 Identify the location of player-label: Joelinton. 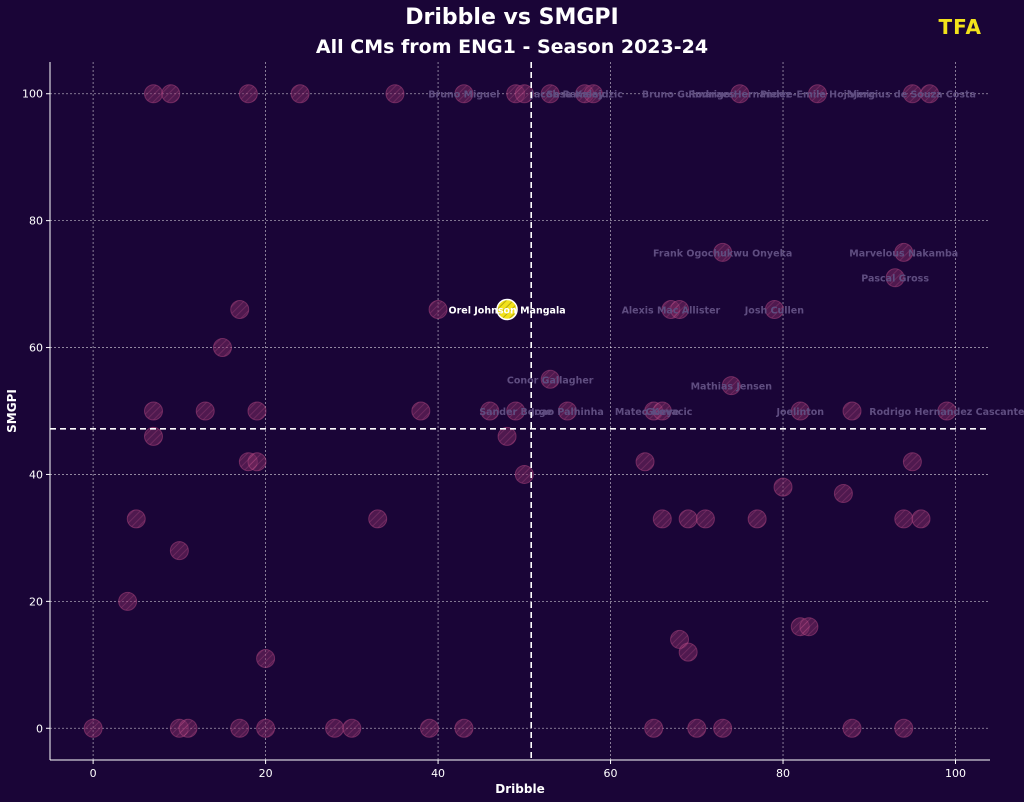
(799, 412).